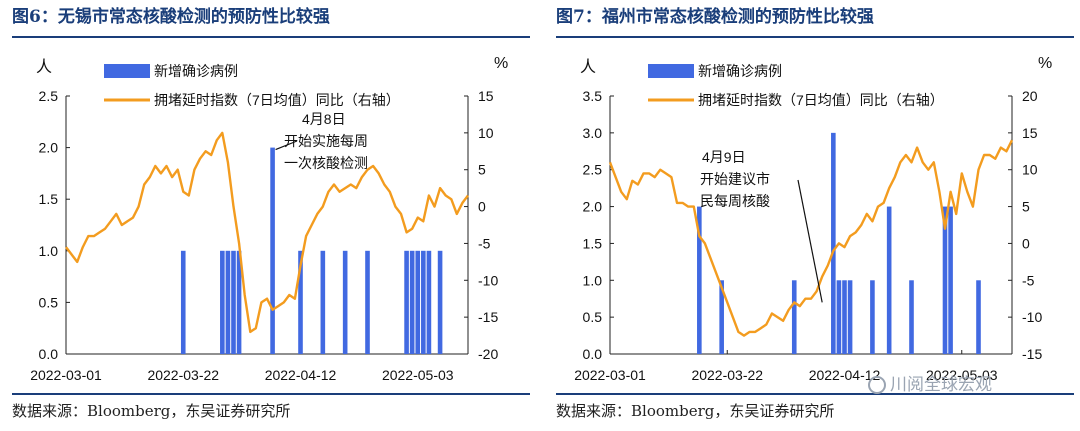 This screenshot has height=431, width=1080. Describe the element at coordinates (593, 96) in the screenshot. I see `left-tick-label: 3.5` at that location.